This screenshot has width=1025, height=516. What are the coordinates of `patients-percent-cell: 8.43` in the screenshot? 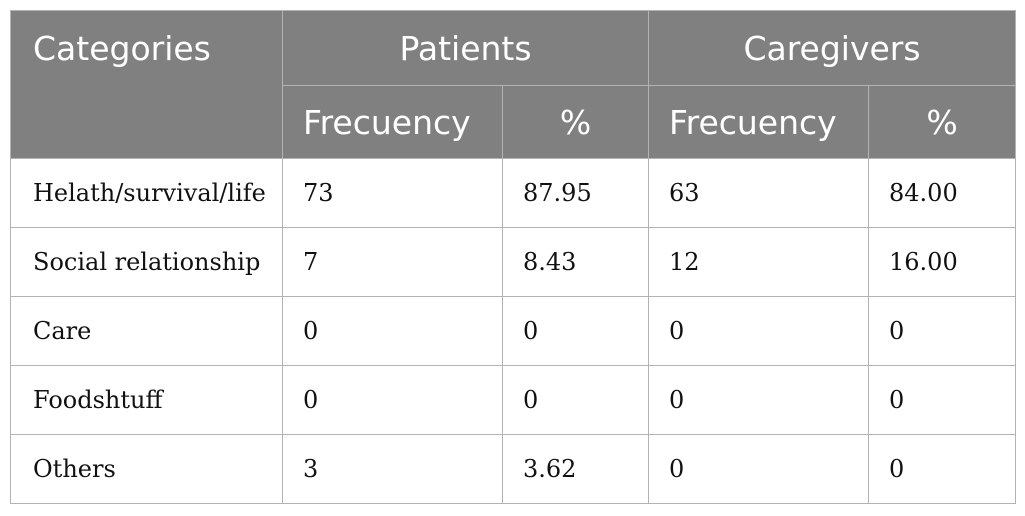 It's located at (575, 262).